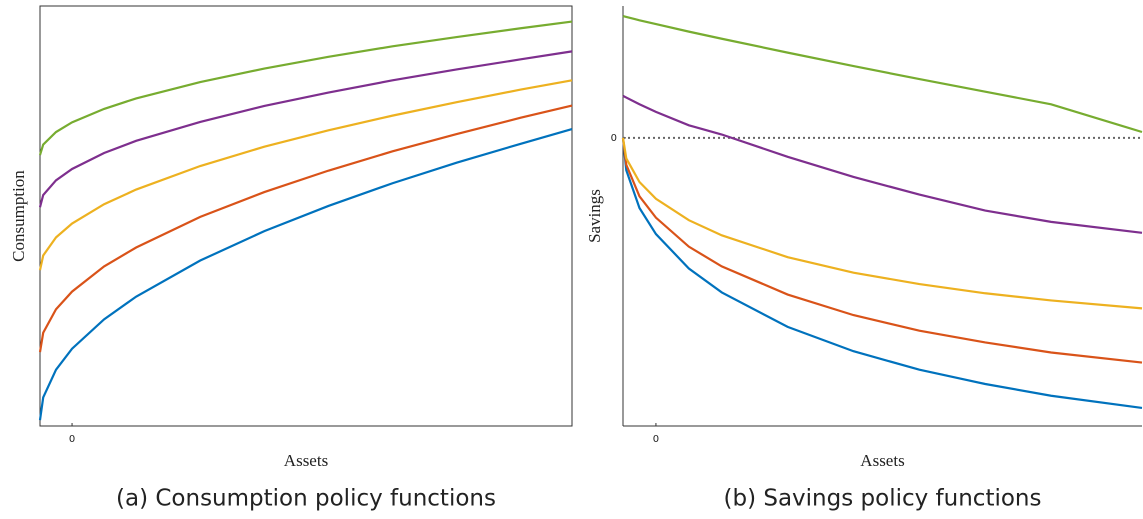 This screenshot has width=1143, height=519. What do you see at coordinates (594, 216) in the screenshot?
I see `y-axis-label: Savings` at bounding box center [594, 216].